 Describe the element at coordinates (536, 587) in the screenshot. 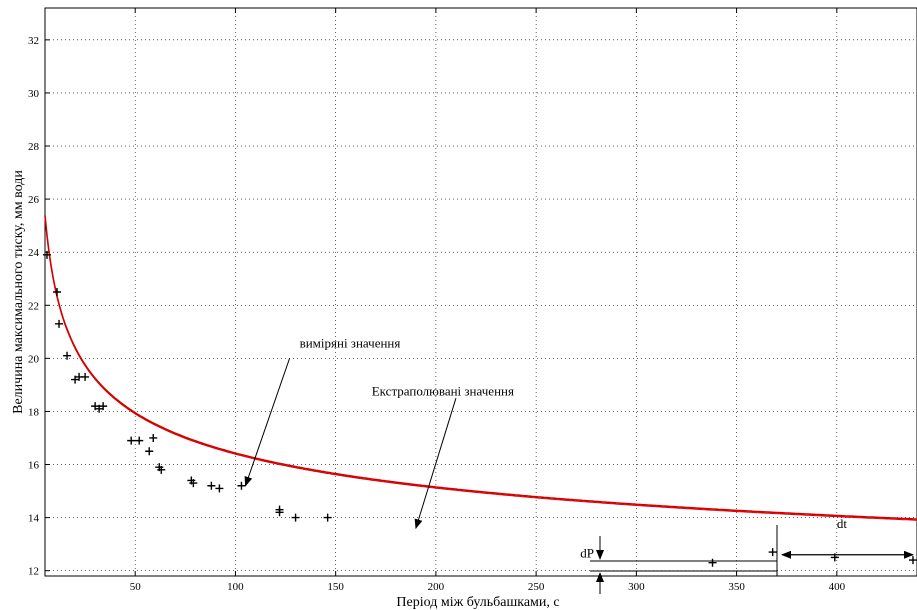

I see `x-tick-label: 250` at that location.